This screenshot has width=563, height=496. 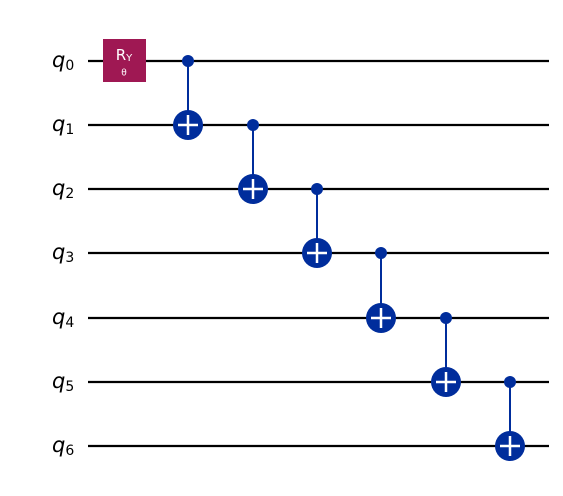 I want to click on qubit-label: q2, so click(x=63, y=189).